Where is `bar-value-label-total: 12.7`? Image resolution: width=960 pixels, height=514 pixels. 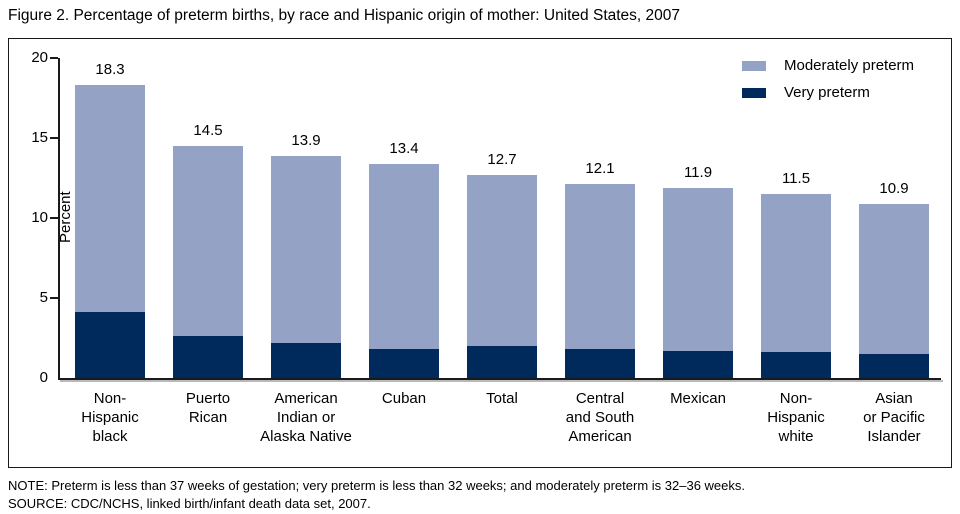
bar-value-label-total: 12.7 is located at coordinates (502, 159).